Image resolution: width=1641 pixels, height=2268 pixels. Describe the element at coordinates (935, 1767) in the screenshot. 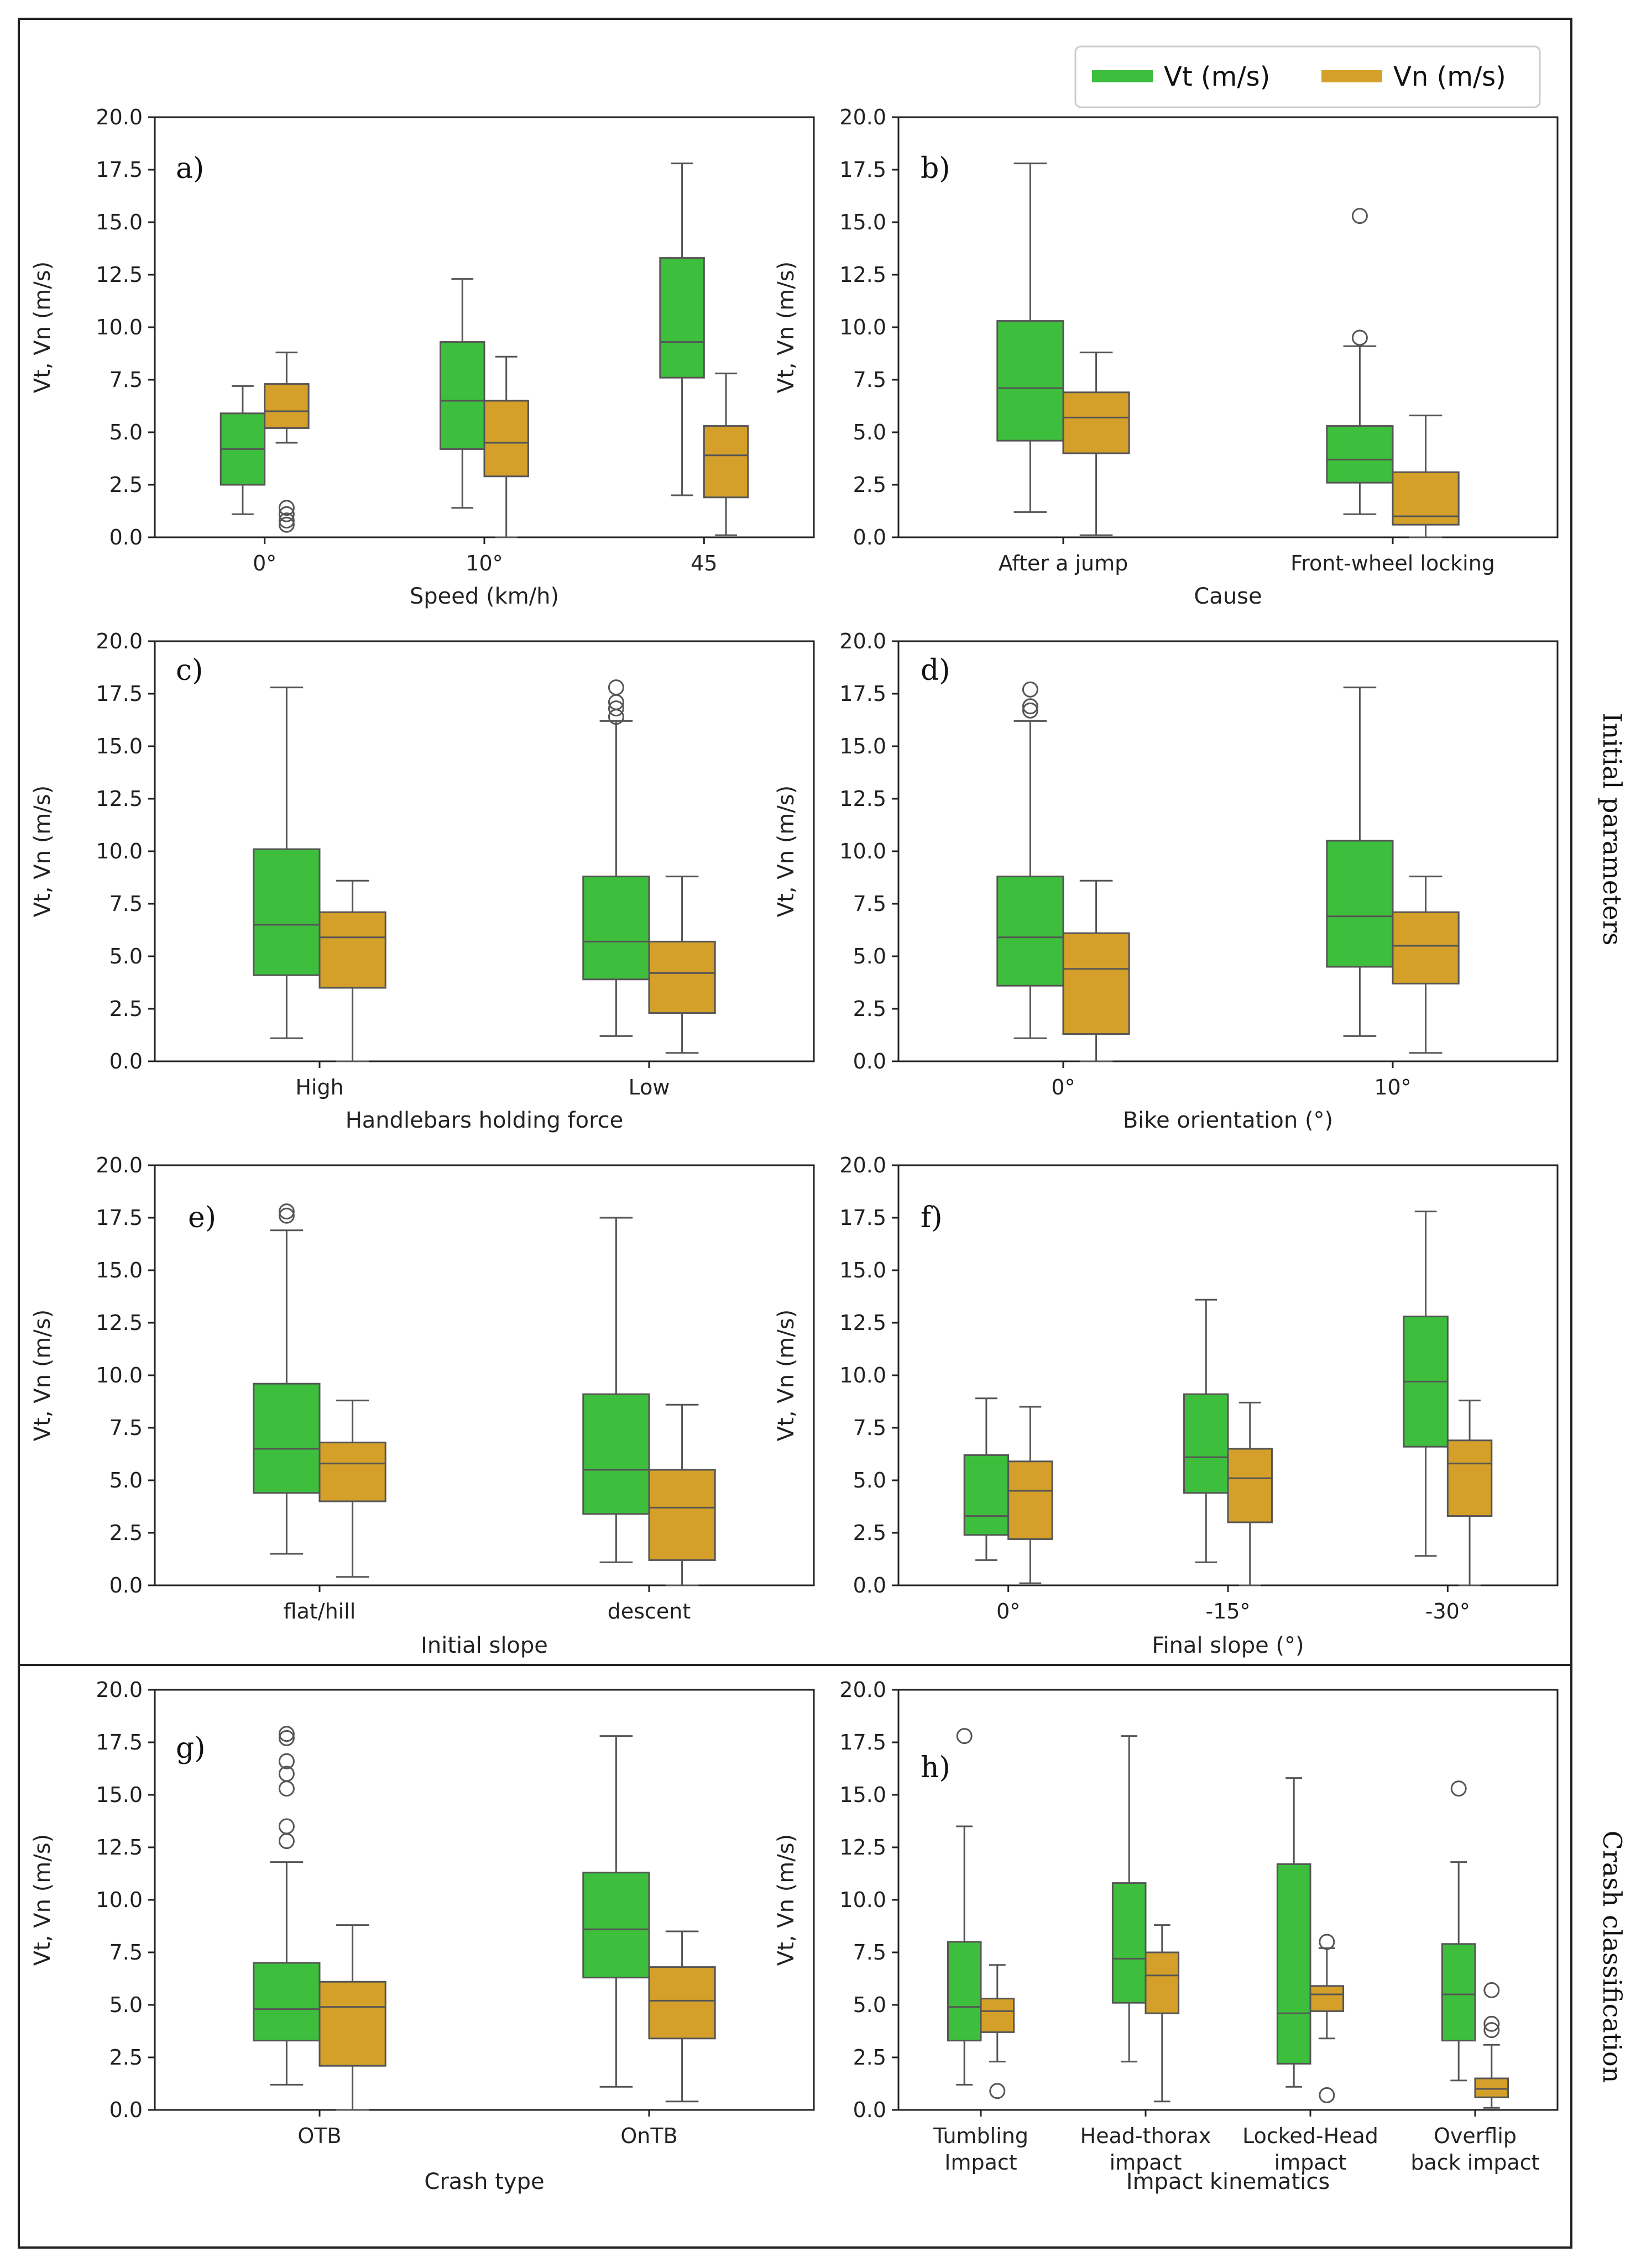

I see `panel-letter: h)` at that location.